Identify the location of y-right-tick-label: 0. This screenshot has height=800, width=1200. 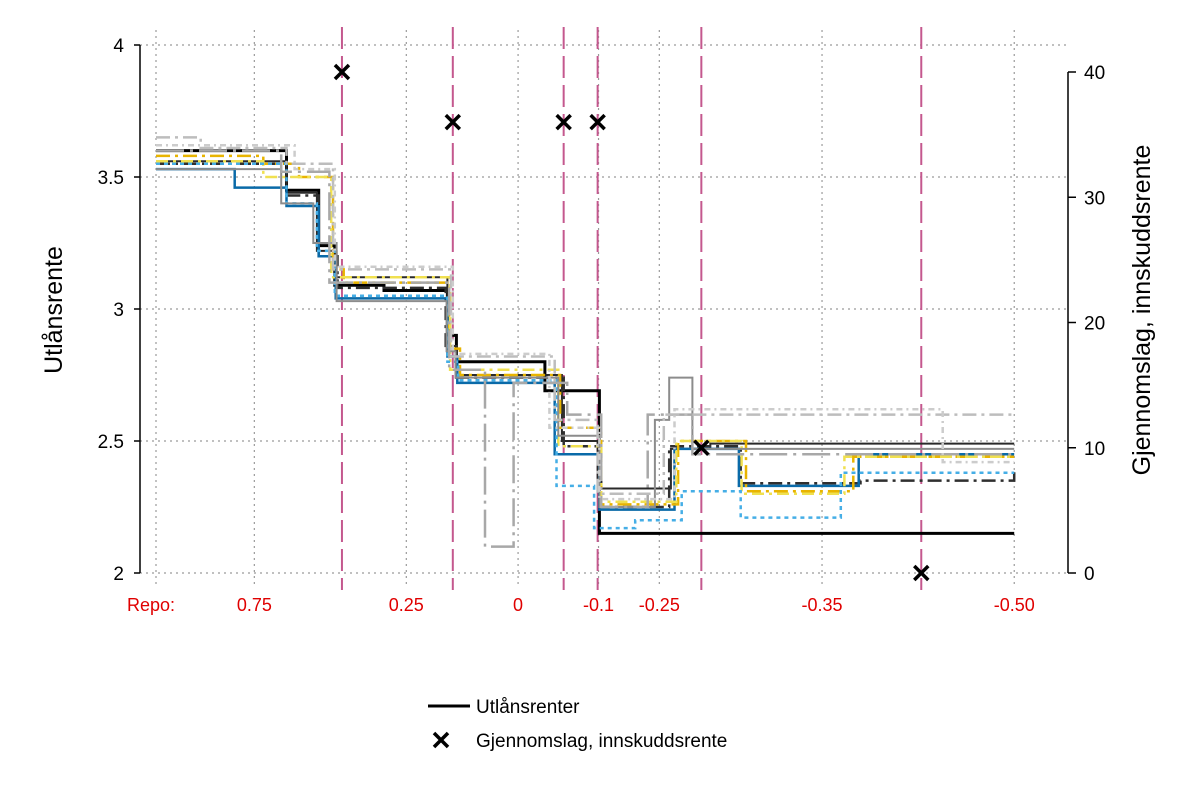
(1089, 574).